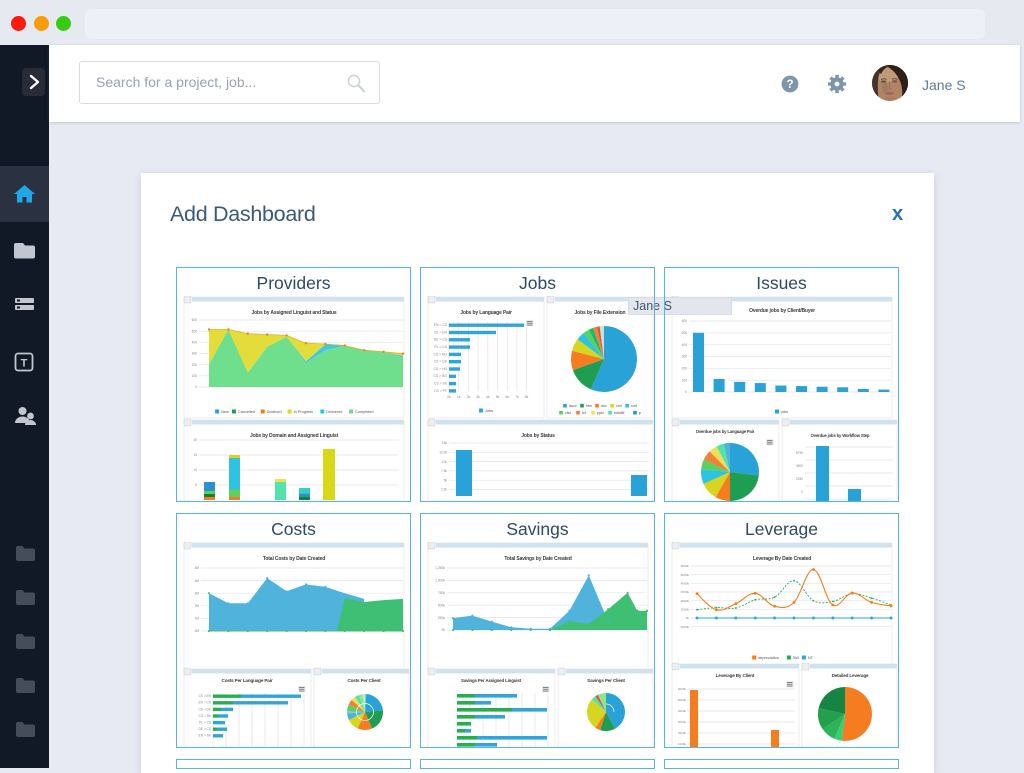 The height and width of the screenshot is (773, 1024). What do you see at coordinates (364, 680) in the screenshot?
I see `svg-text: Costs Per Client` at bounding box center [364, 680].